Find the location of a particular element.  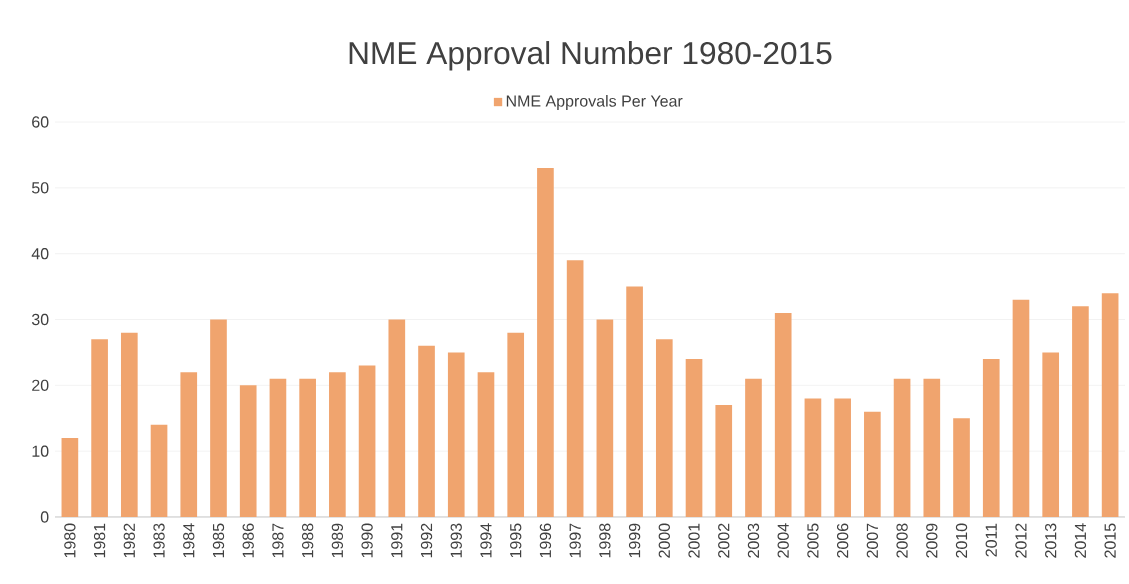

y-tick-label: 60 is located at coordinates (40, 122).